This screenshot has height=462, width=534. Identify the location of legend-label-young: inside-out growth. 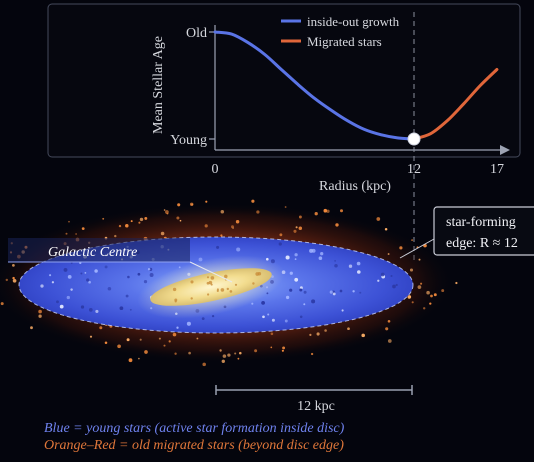
(353, 21).